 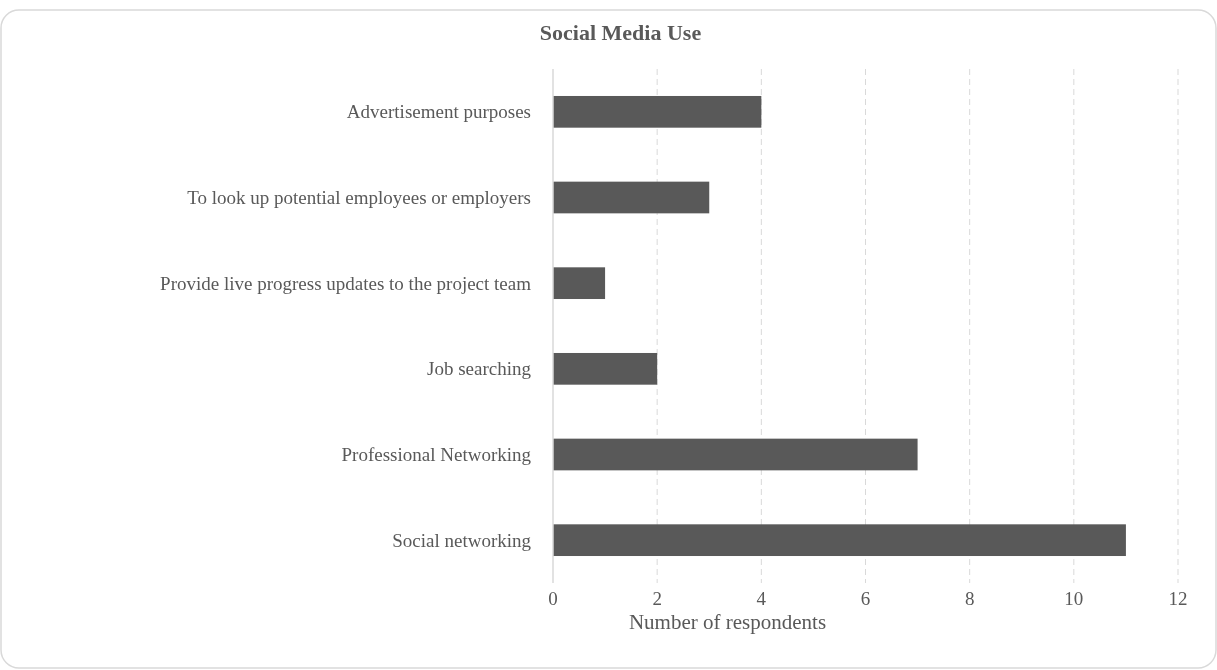 What do you see at coordinates (479, 369) in the screenshot?
I see `y-tick-label: Job searching` at bounding box center [479, 369].